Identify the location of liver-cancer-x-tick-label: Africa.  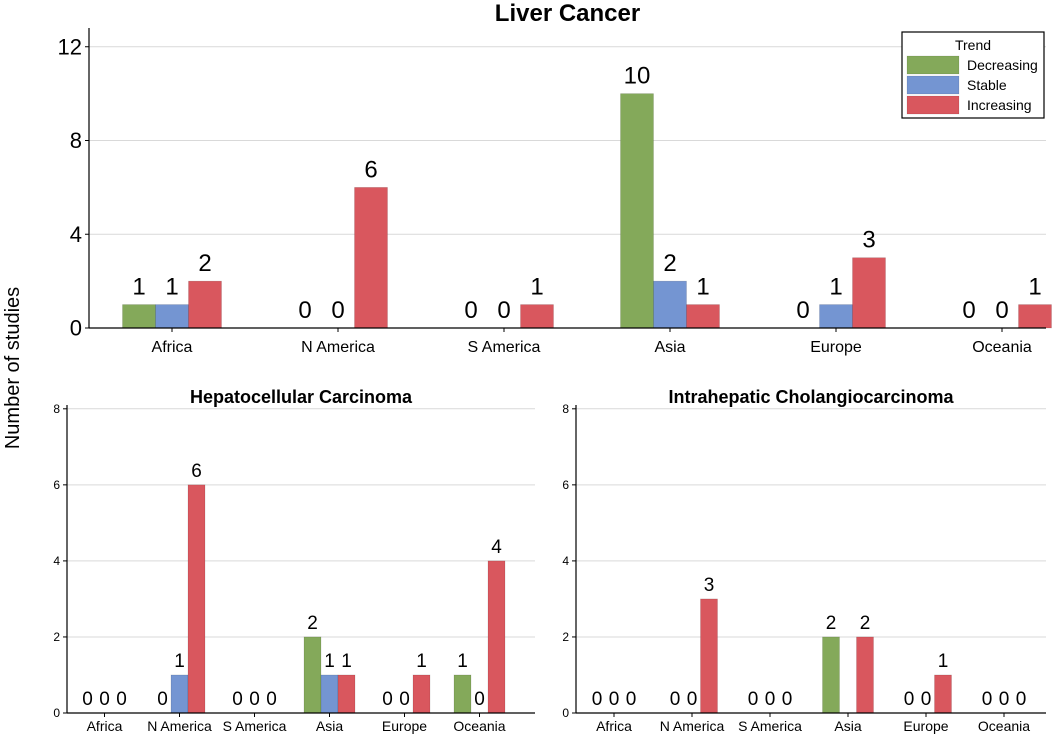
(172, 347).